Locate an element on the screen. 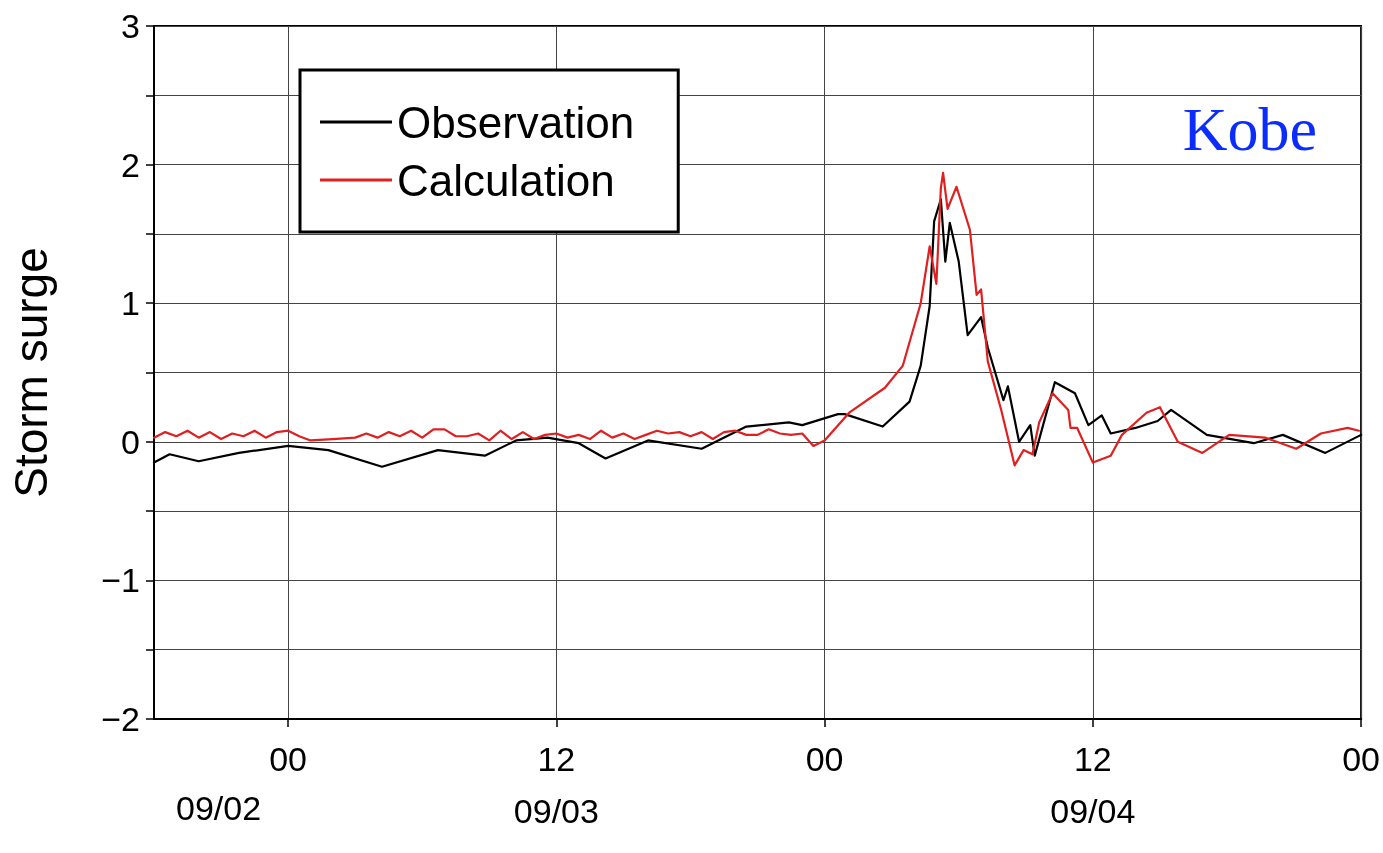 The height and width of the screenshot is (853, 1383). annotation: Kobe is located at coordinates (1249, 129).